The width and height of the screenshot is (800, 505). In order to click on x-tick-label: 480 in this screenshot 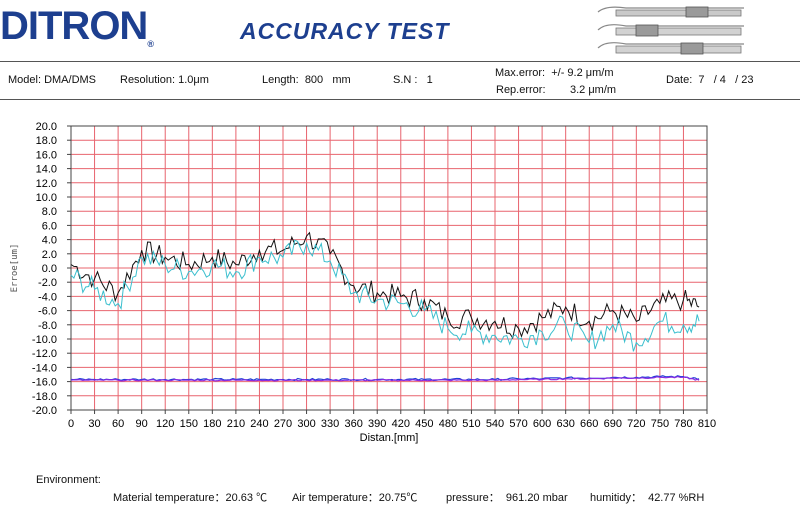, I will do `click(448, 424)`.